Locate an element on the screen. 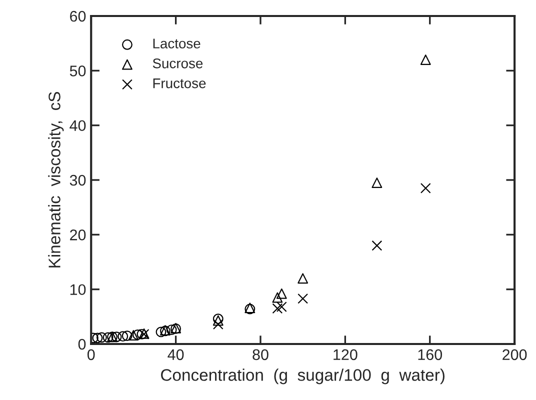 Image resolution: width=536 pixels, height=400 pixels. x-tick-label: 120 is located at coordinates (346, 354).